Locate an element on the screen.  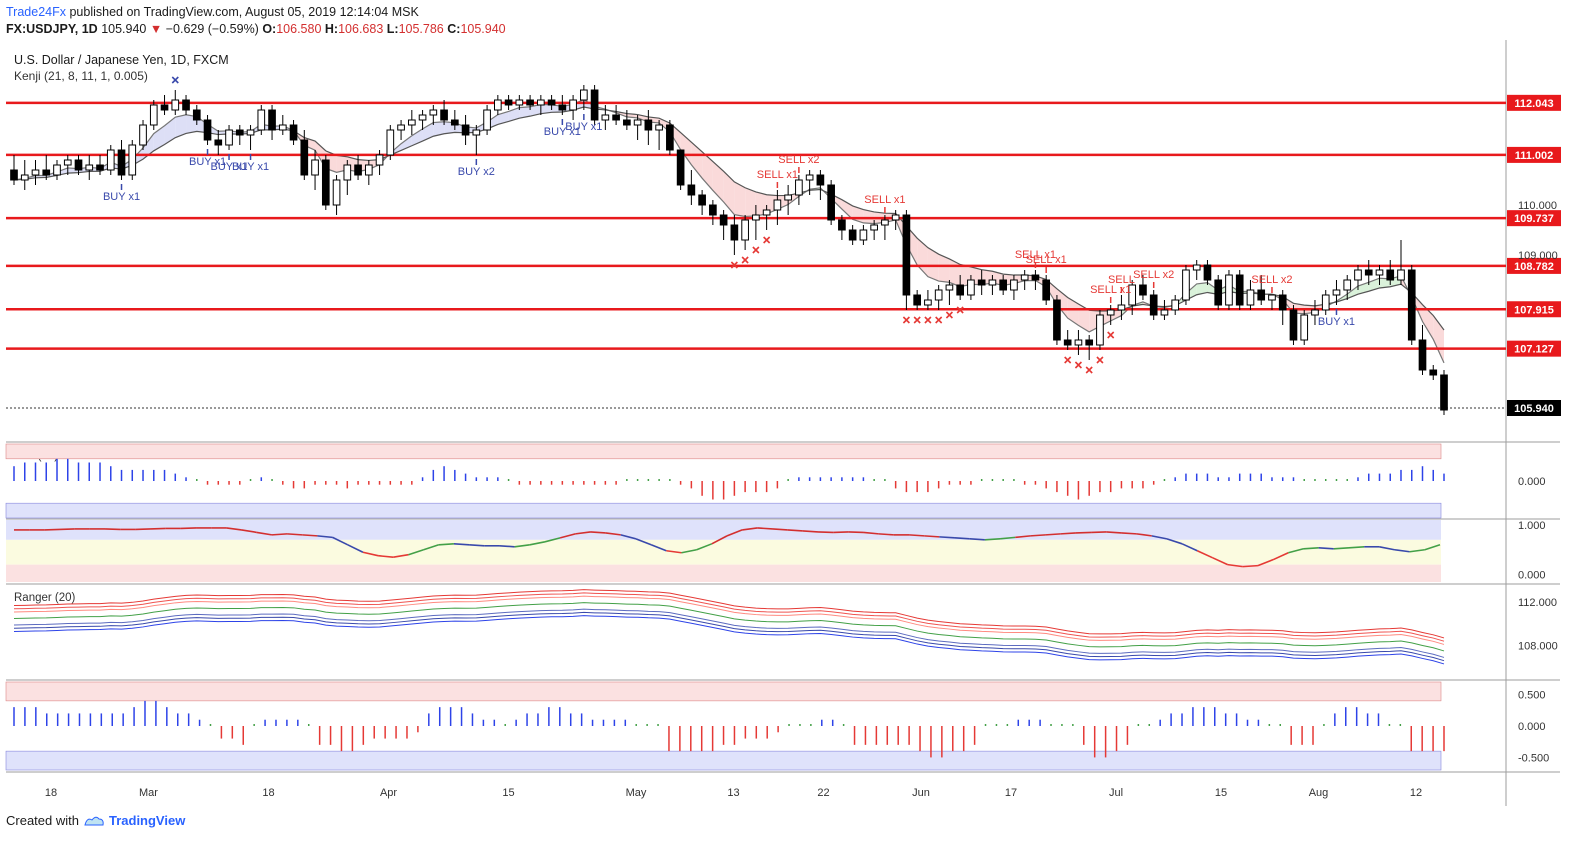
publisher-name: Trade24Fx is located at coordinates (36, 12).